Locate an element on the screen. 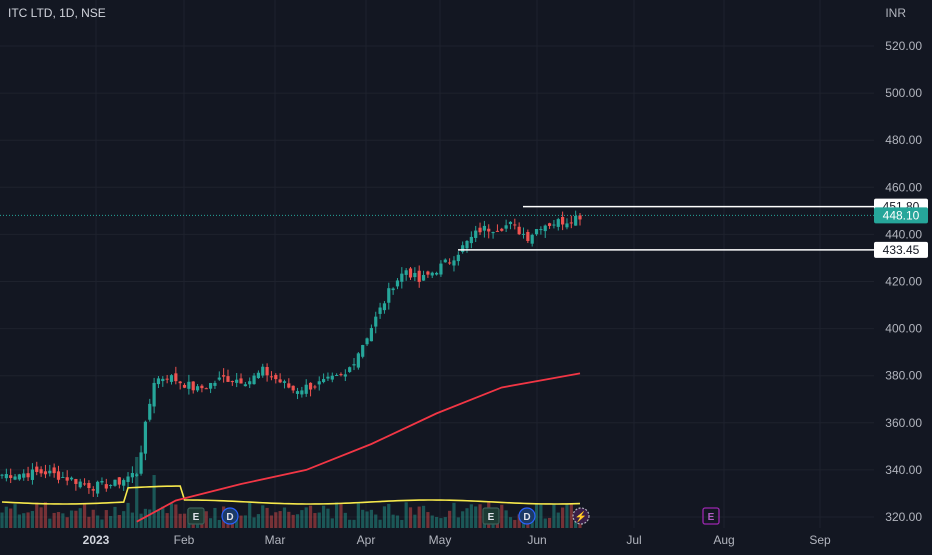  y-tick-label: 400.00 is located at coordinates (903, 329).